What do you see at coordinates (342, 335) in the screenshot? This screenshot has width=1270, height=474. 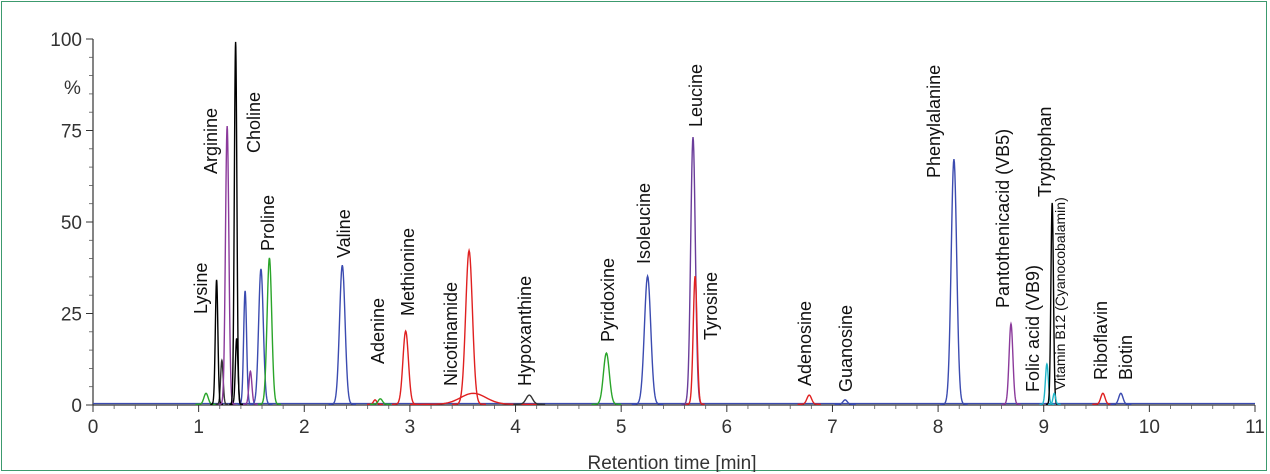 I see `peak-trace-valine` at bounding box center [342, 335].